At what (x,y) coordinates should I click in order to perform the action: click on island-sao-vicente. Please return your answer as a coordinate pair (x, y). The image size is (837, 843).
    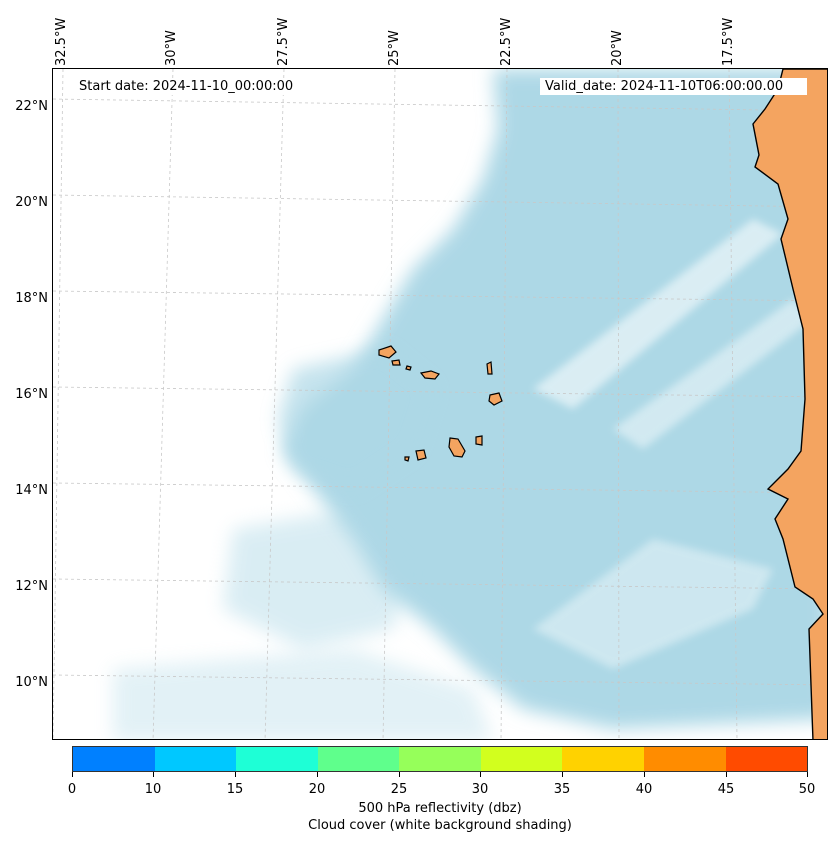
    Looking at the image, I should click on (396, 362).